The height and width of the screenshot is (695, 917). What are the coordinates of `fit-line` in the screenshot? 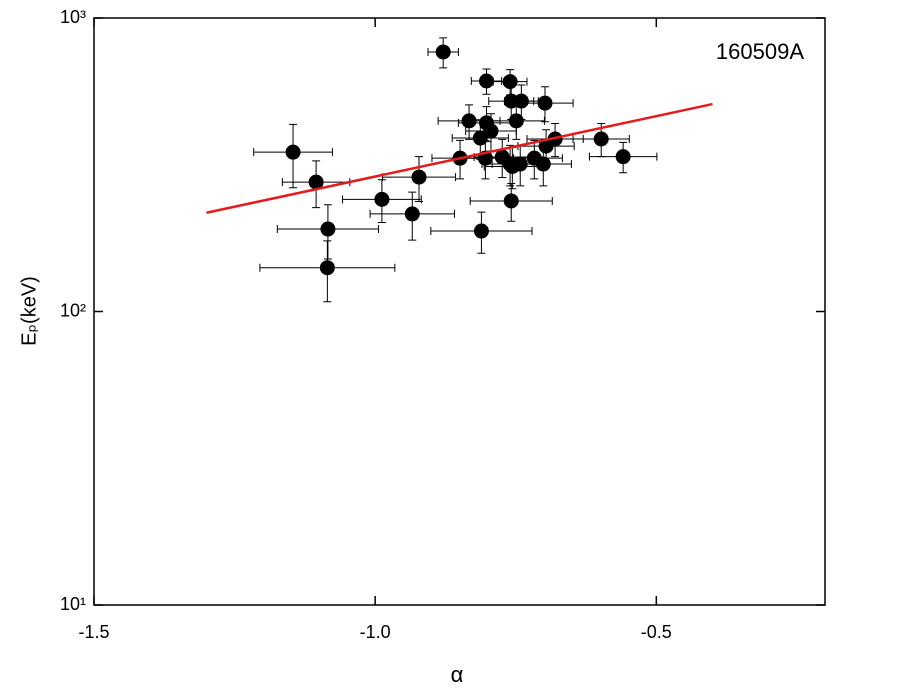 It's located at (459, 158).